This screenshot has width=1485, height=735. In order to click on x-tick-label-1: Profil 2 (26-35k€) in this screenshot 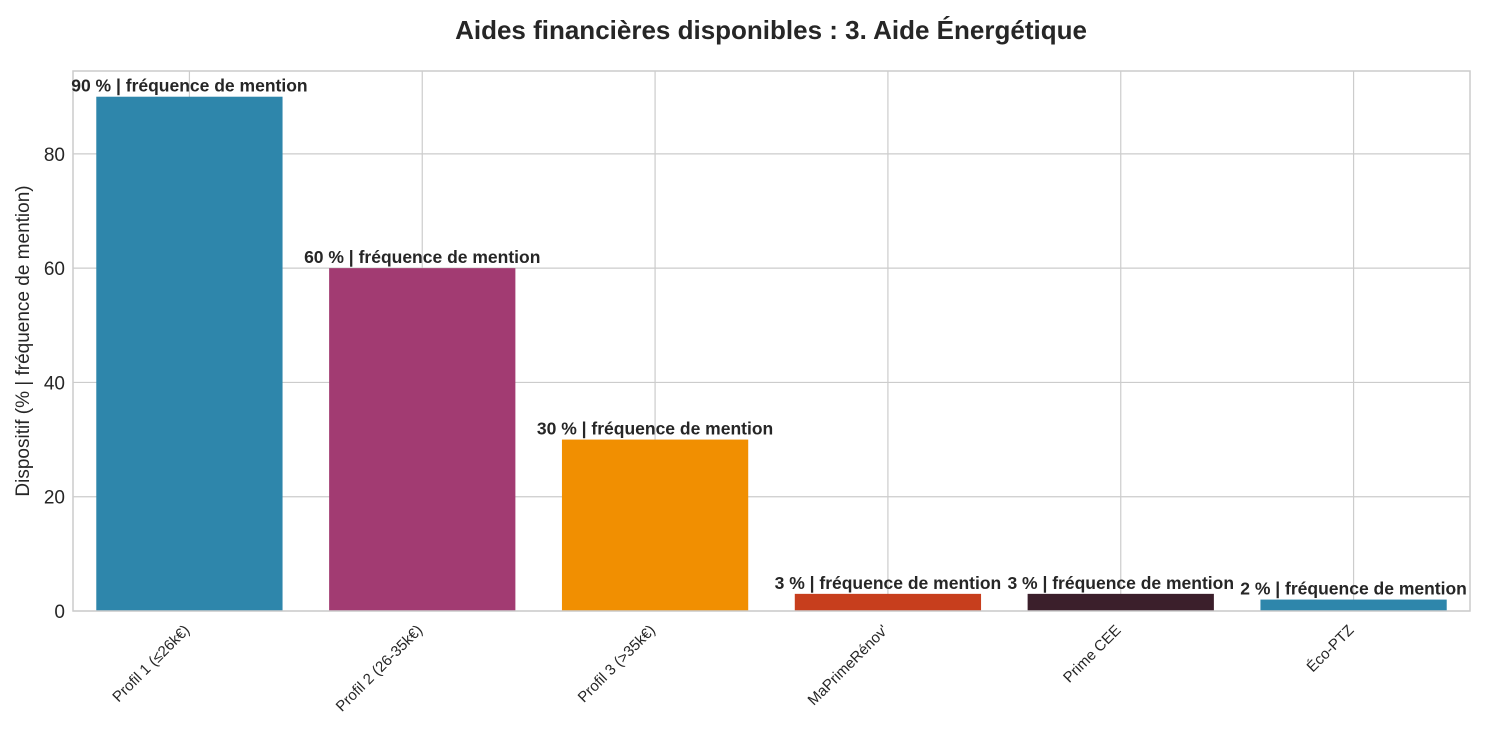, I will do `click(379, 668)`.